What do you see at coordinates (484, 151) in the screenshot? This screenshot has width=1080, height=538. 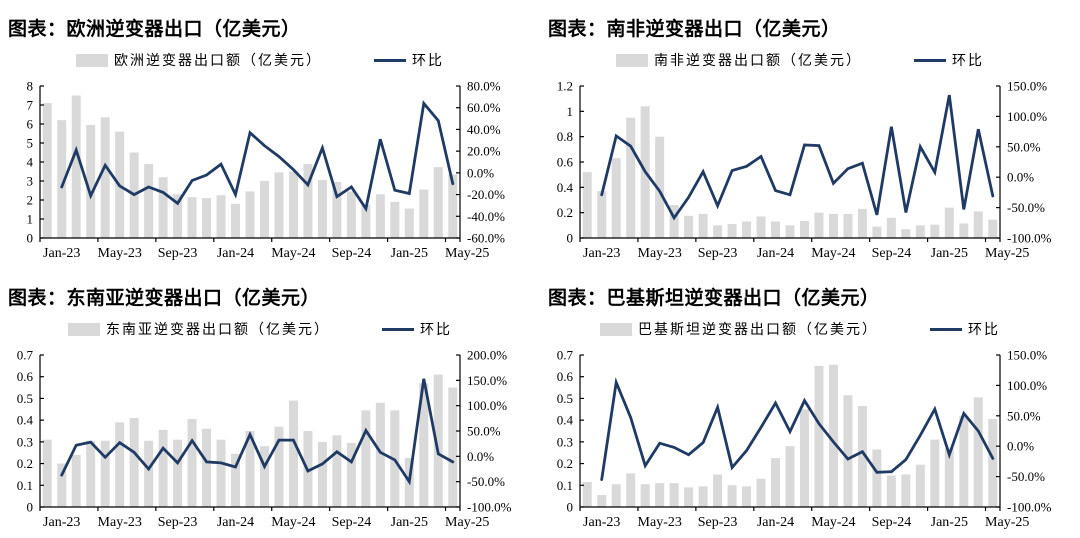 I see `svg-text: 20.0%` at bounding box center [484, 151].